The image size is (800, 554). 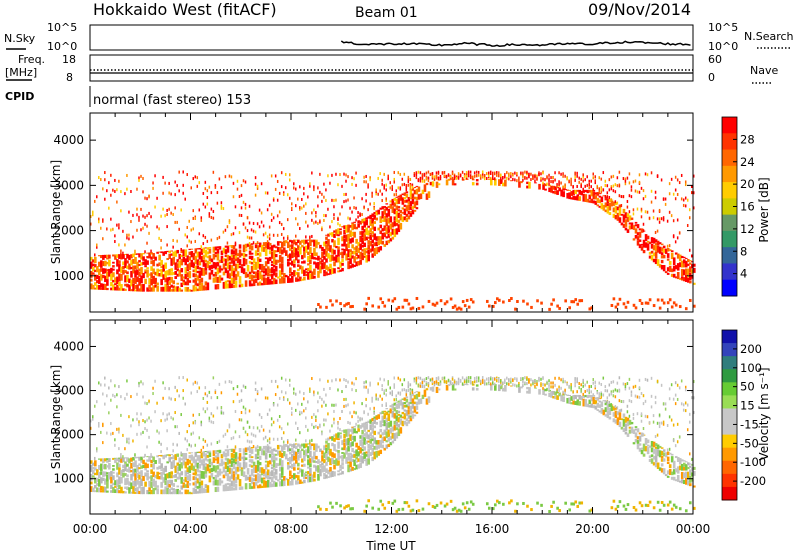 I want to click on power-colorbar-swatch, so click(x=729, y=239).